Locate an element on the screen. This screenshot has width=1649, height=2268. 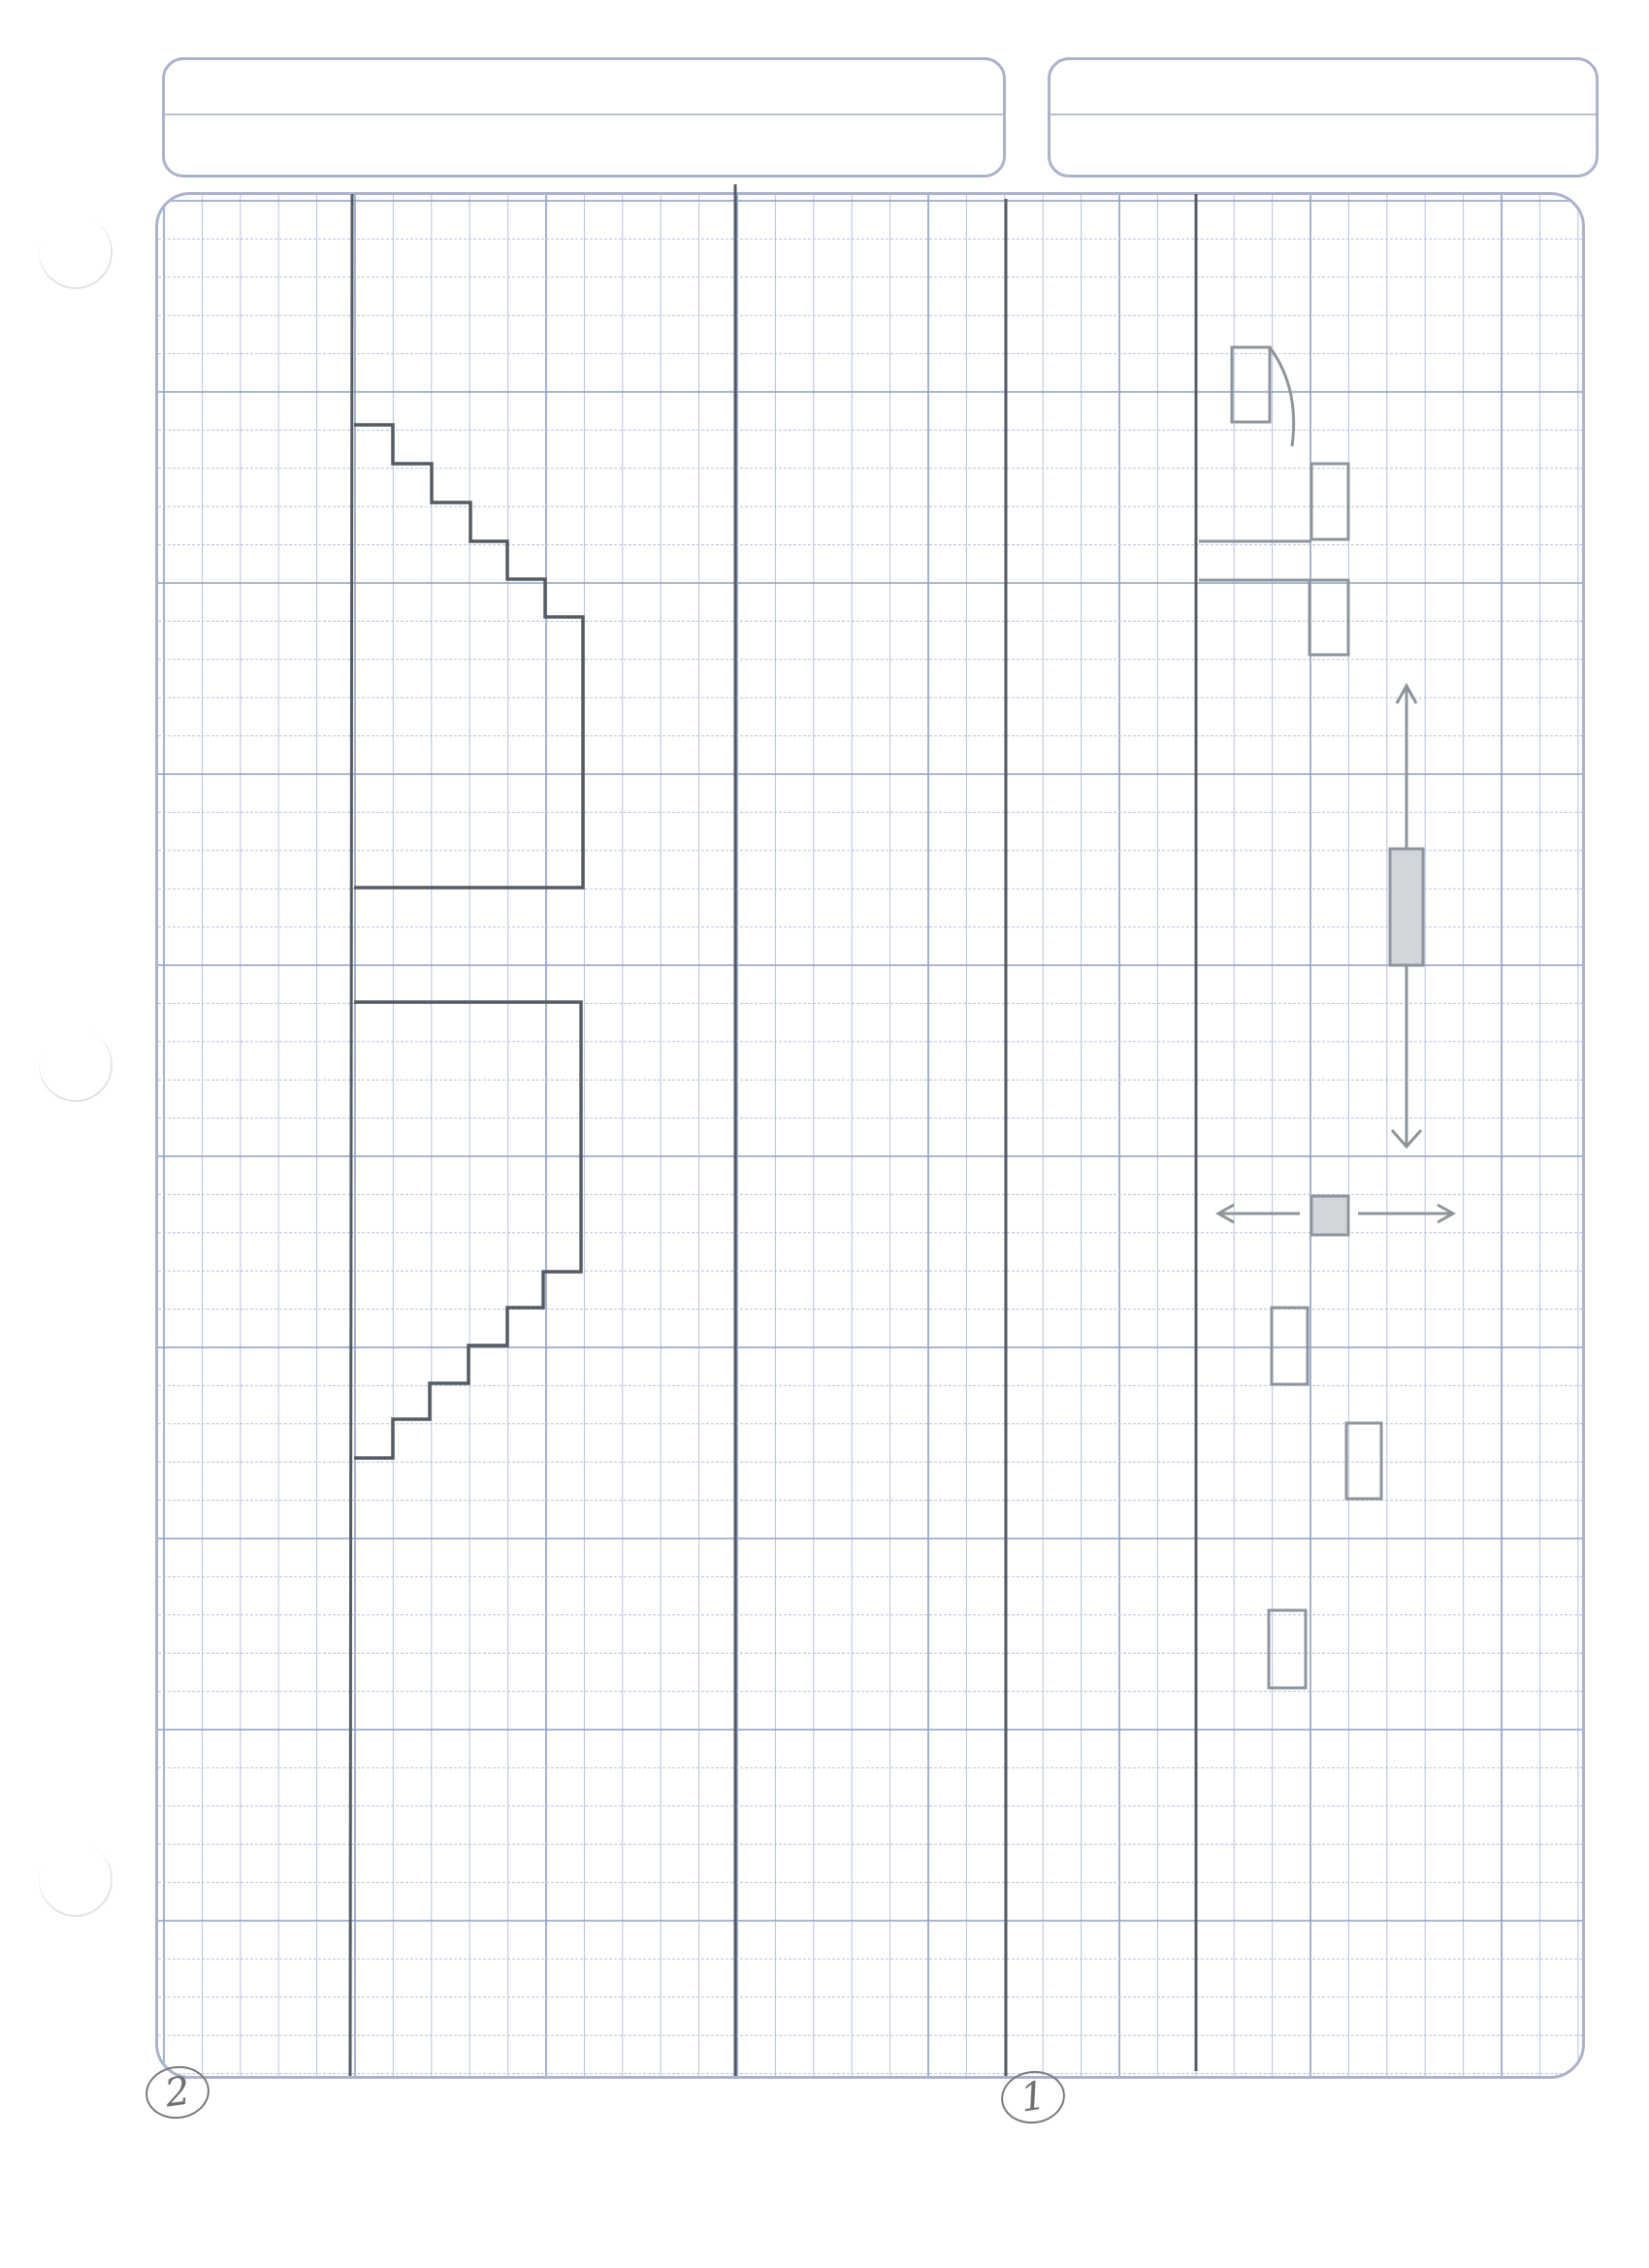
punch-hole-bottom is located at coordinates (75, 1880).